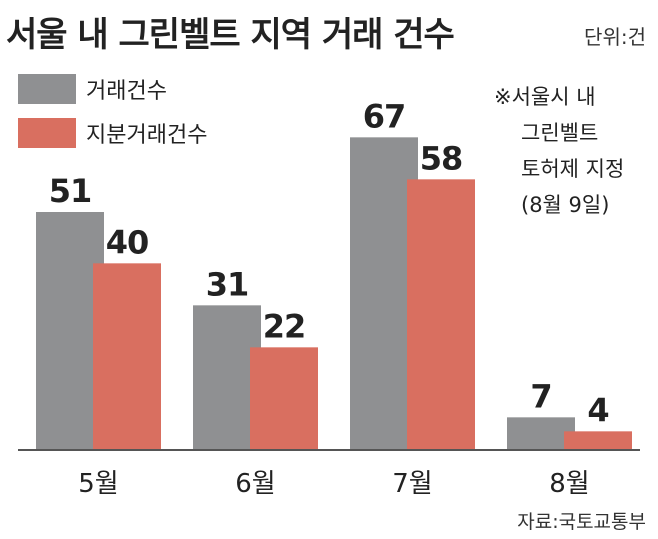 The image size is (658, 539). Describe the element at coordinates (112, 111) in the screenshot. I see `legend: 거래건수 지분거래건수` at that location.